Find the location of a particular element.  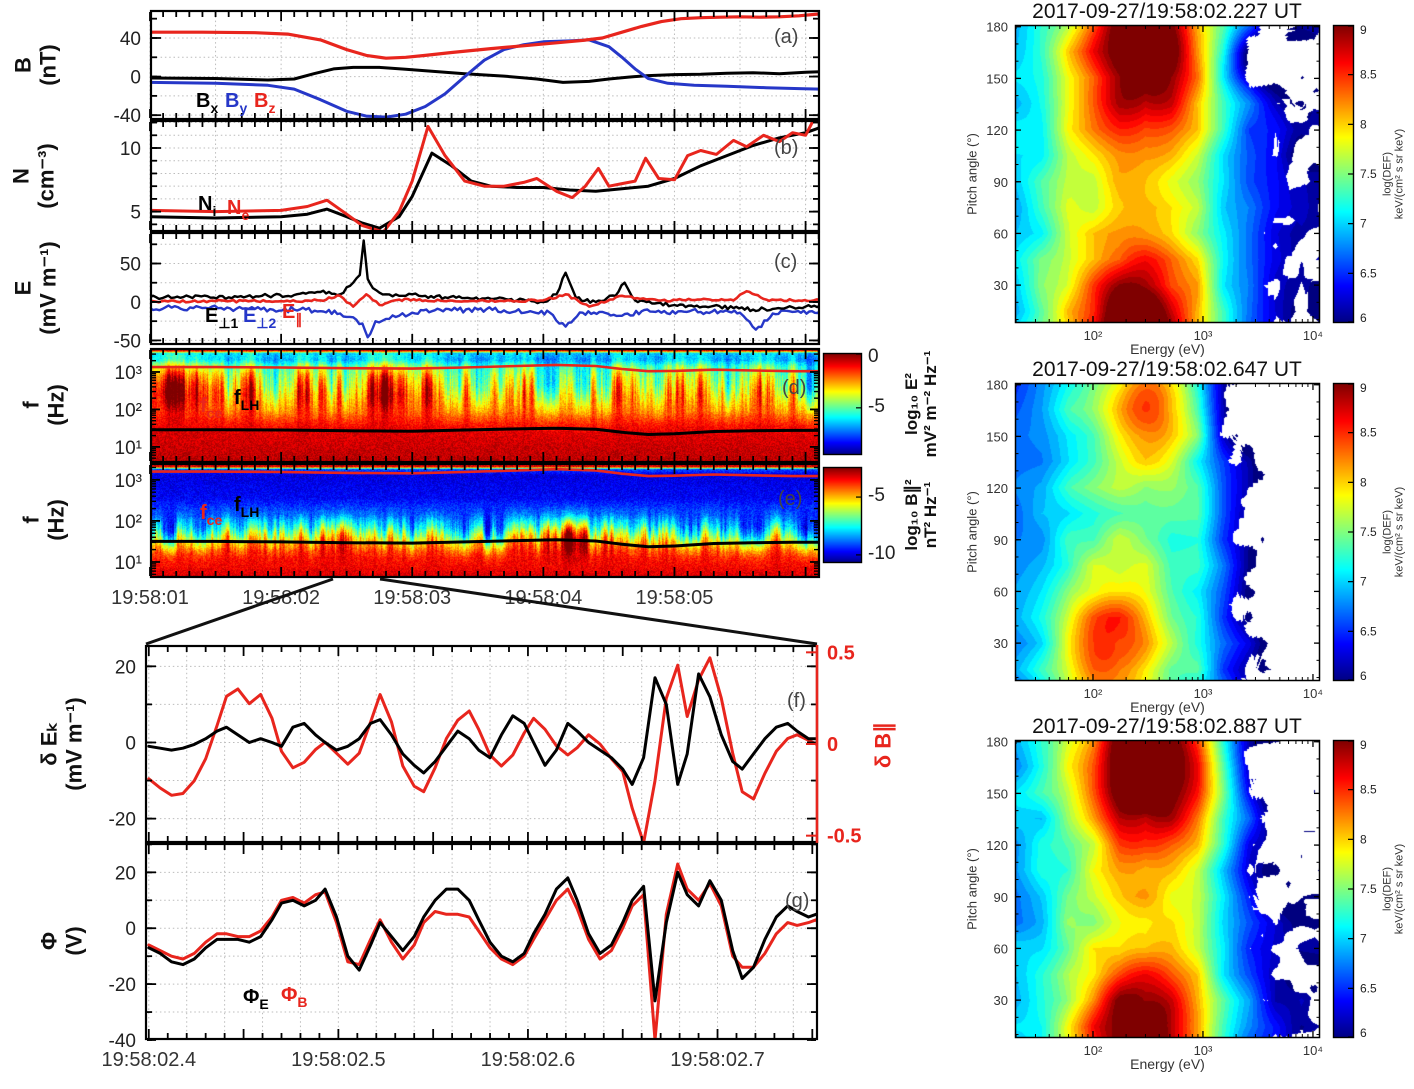

ylabel-freq-e: f (Hz) is located at coordinates (43, 520).